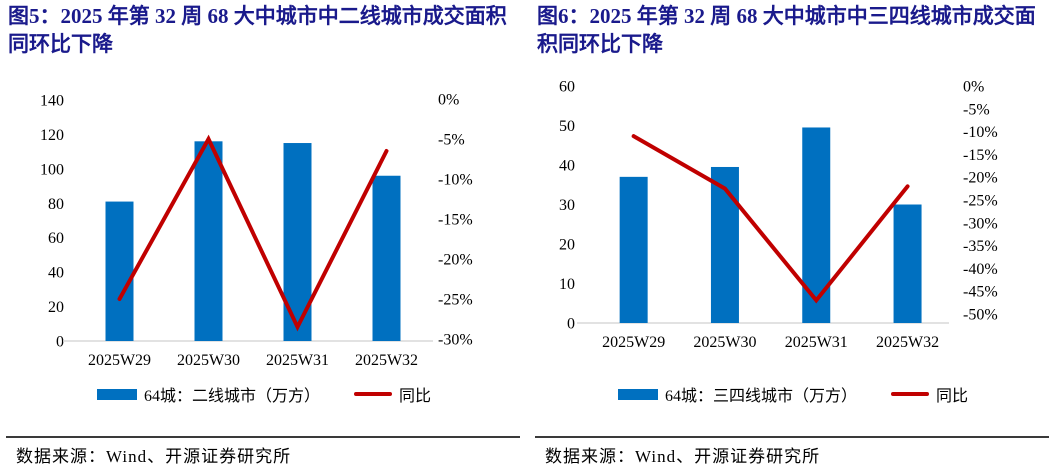  Describe the element at coordinates (980, 246) in the screenshot. I see `right-axis-tick-label: -35%` at that location.